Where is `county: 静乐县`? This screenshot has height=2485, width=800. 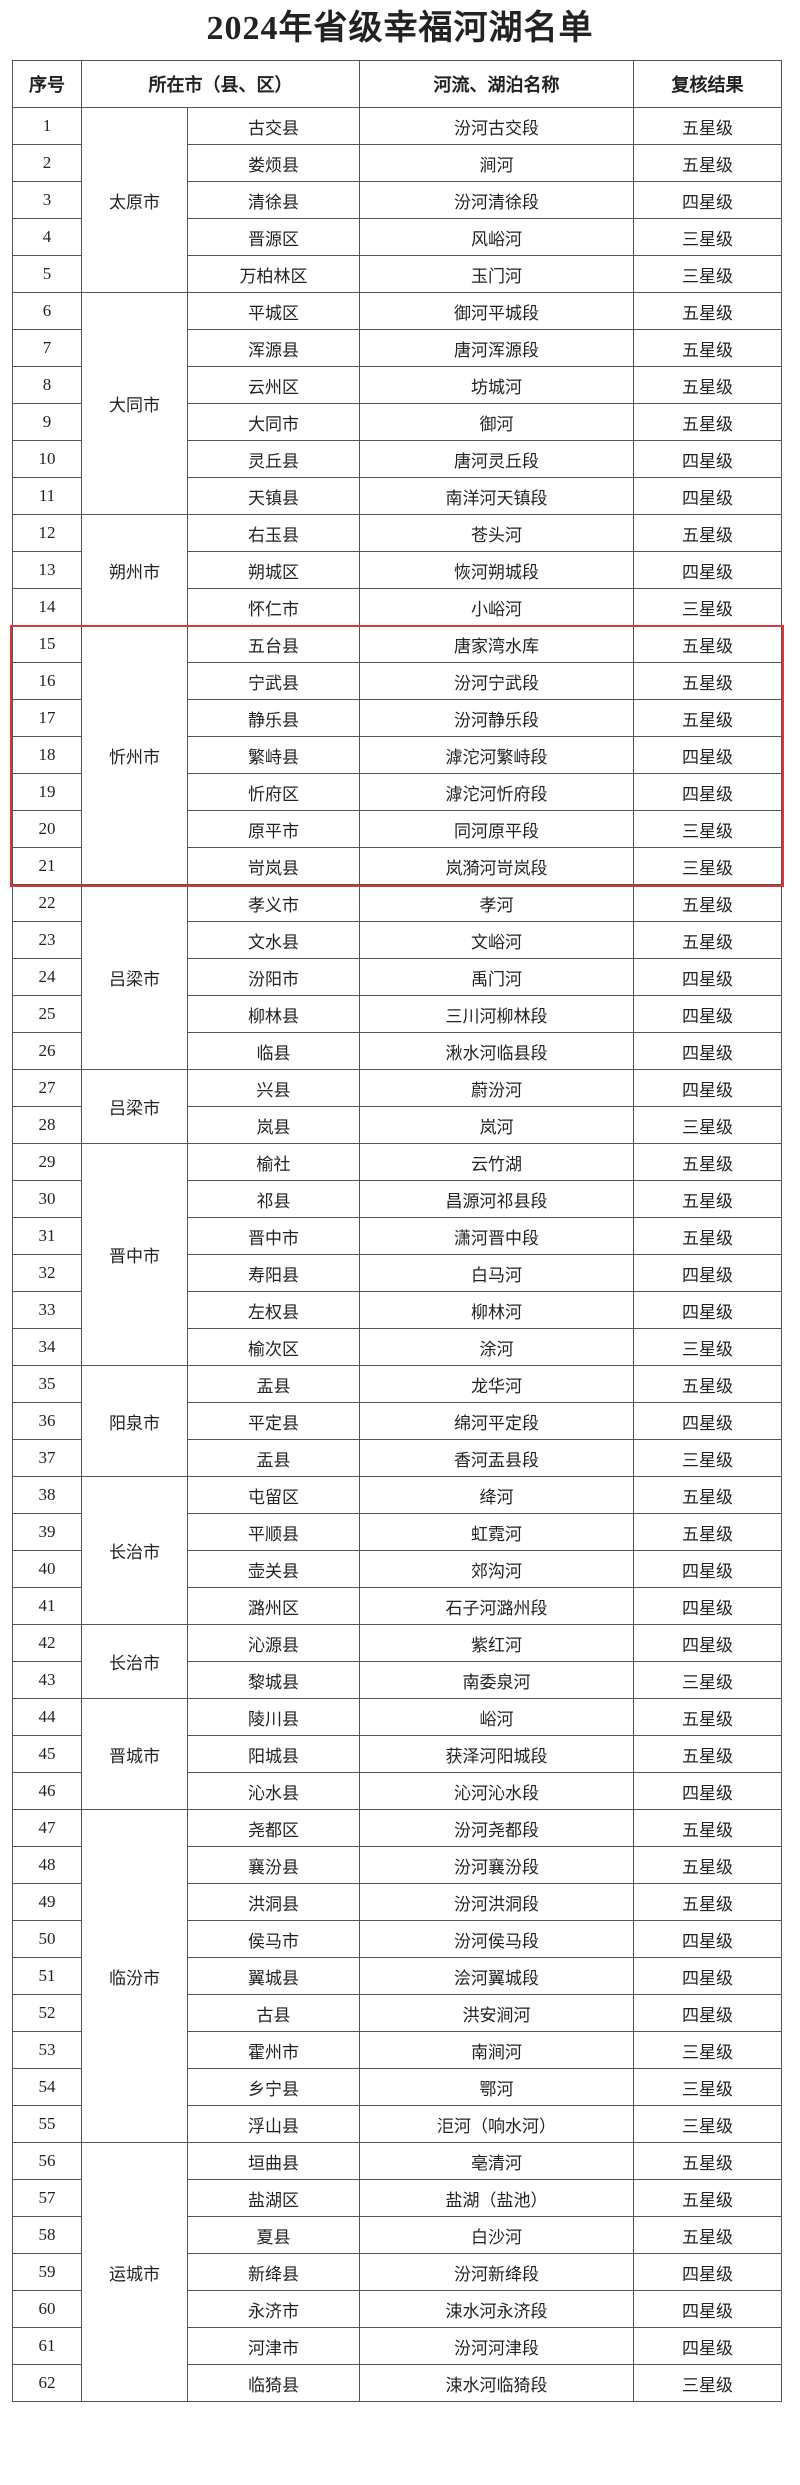 county: 静乐县 is located at coordinates (273, 718).